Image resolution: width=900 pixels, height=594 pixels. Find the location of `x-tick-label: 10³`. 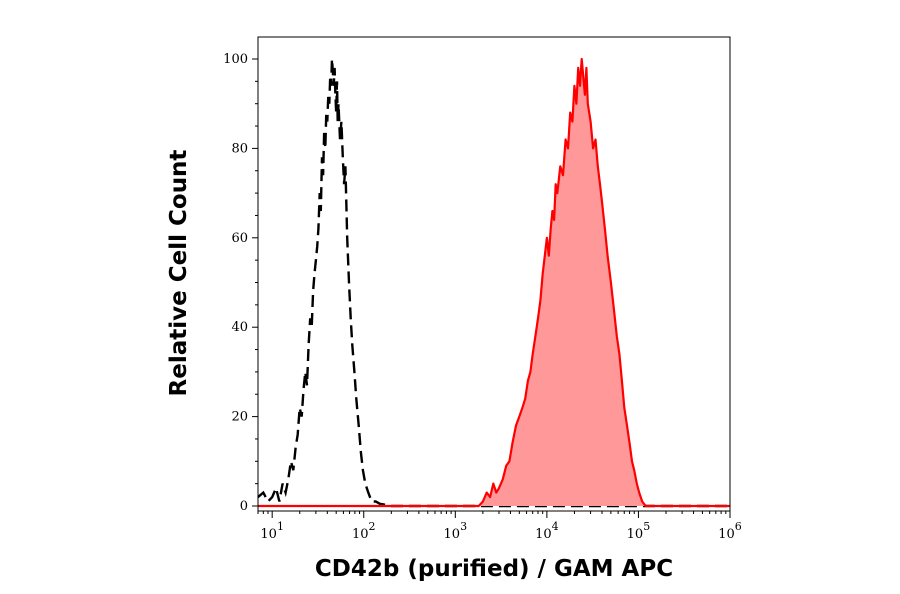

x-tick-label: 10³ is located at coordinates (456, 531).